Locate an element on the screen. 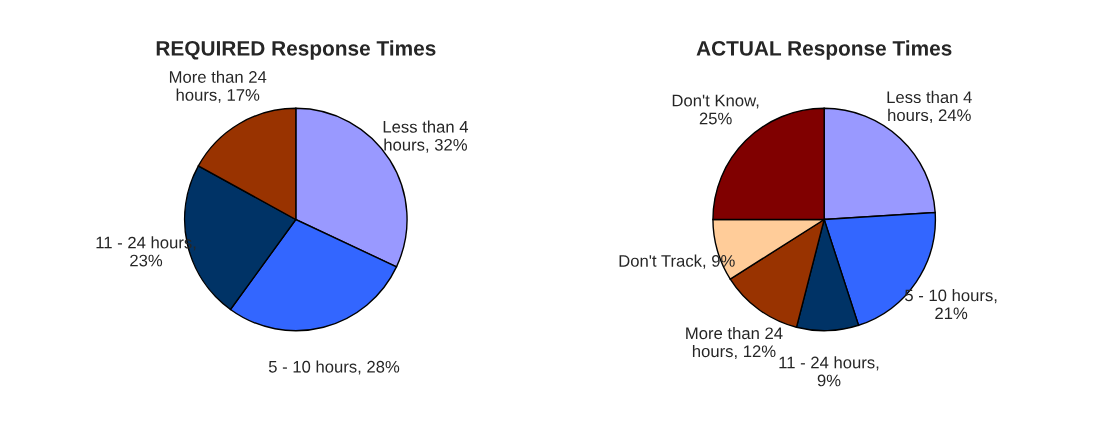  slice-label: 5 - 10 hours, 28% is located at coordinates (334, 367).